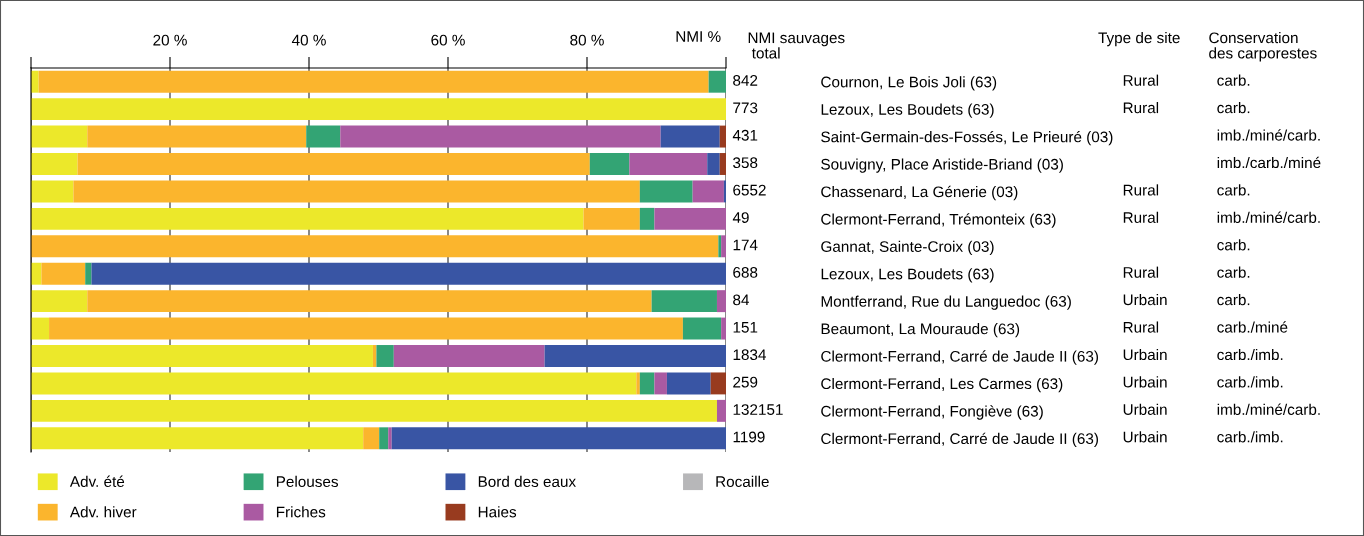  I want to click on x-tick-label: 80 %, so click(587, 40).